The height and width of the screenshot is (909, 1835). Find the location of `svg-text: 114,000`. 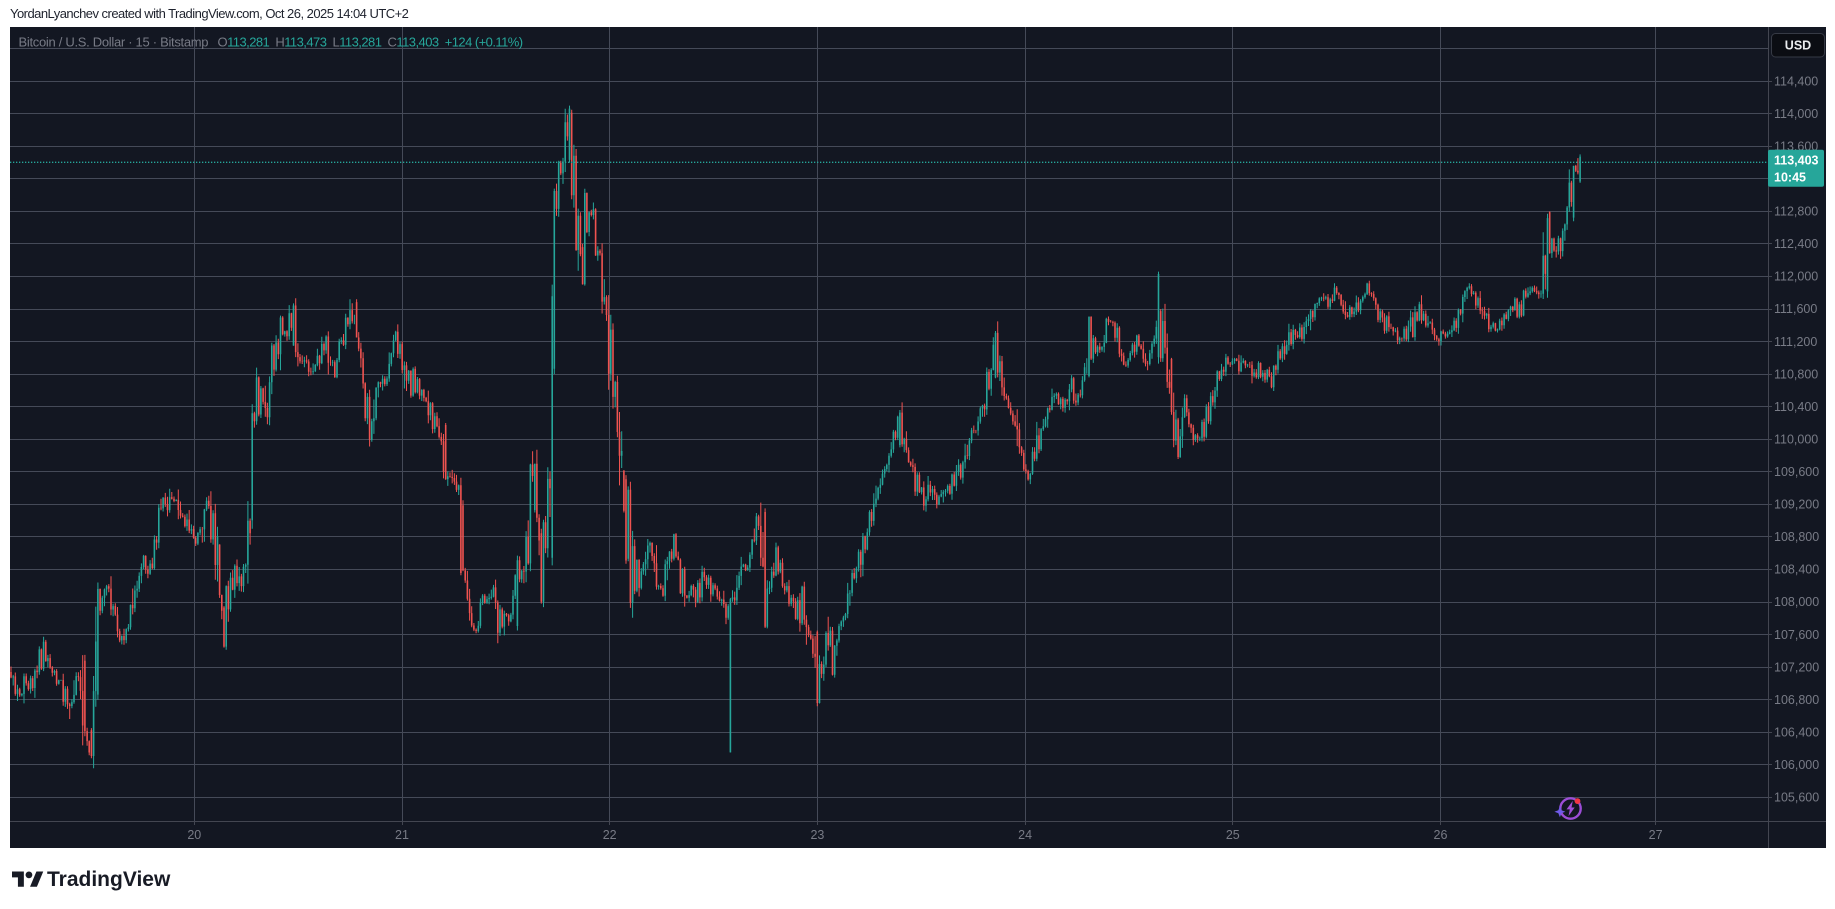

svg-text: 114,000 is located at coordinates (1796, 114).